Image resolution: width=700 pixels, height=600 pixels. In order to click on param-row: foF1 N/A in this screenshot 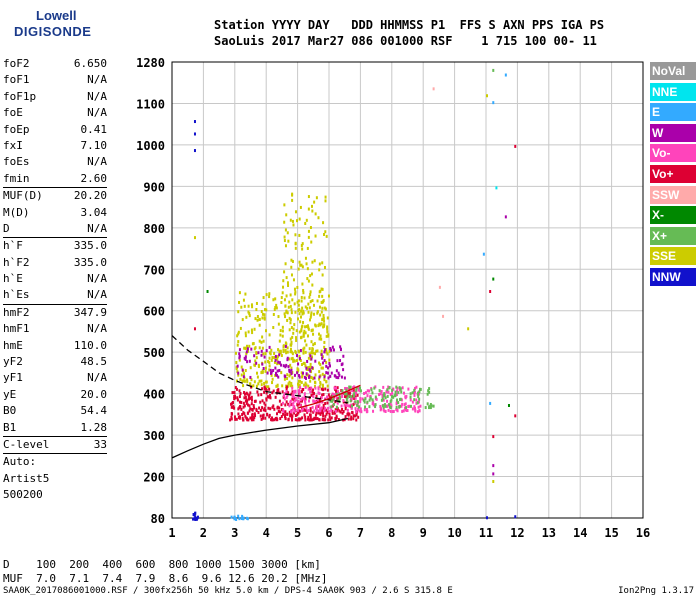, I will do `click(55, 80)`.